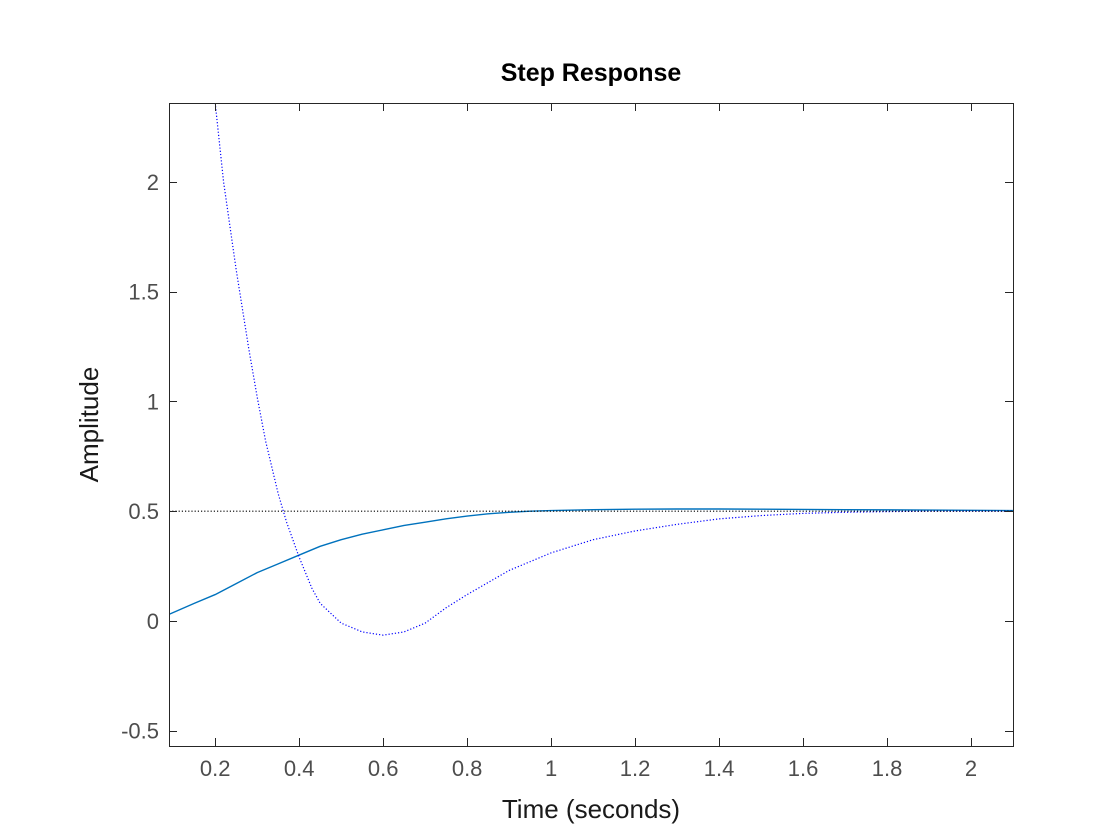 The width and height of the screenshot is (1120, 840). Describe the element at coordinates (143, 292) in the screenshot. I see `y-tick-label: 1.5` at that location.